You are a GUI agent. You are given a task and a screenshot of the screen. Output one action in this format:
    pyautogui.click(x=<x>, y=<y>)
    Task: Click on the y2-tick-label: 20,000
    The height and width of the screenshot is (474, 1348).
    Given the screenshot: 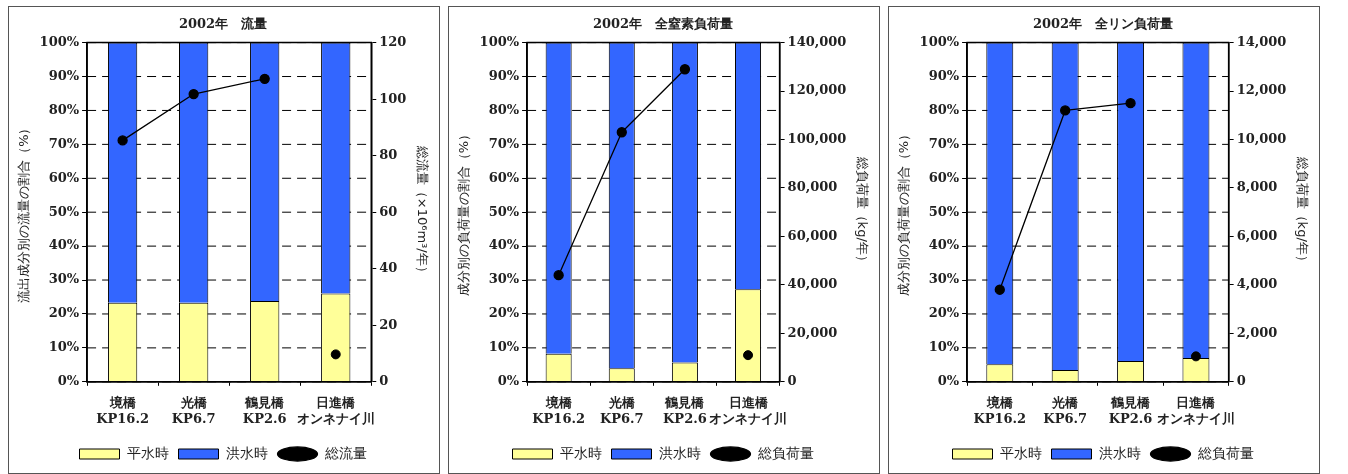 What is the action you would take?
    pyautogui.click(x=812, y=332)
    